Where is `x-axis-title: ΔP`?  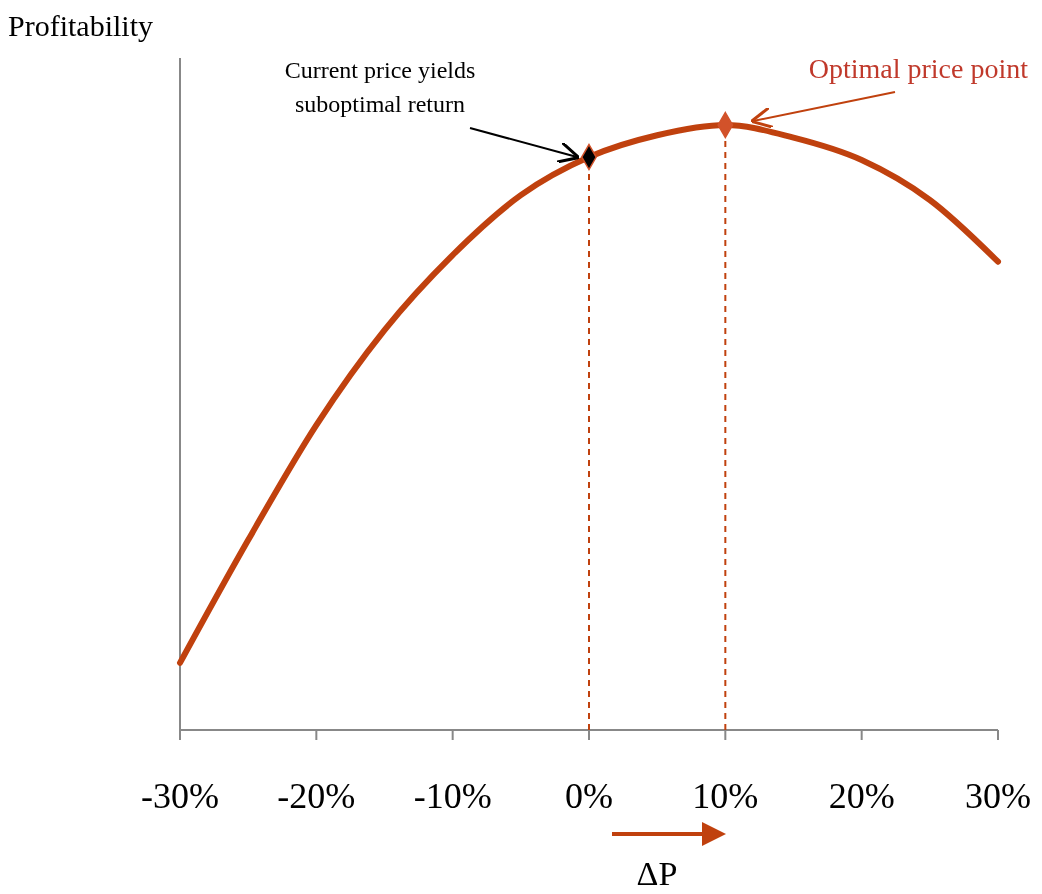 x-axis-title: ΔP is located at coordinates (657, 873).